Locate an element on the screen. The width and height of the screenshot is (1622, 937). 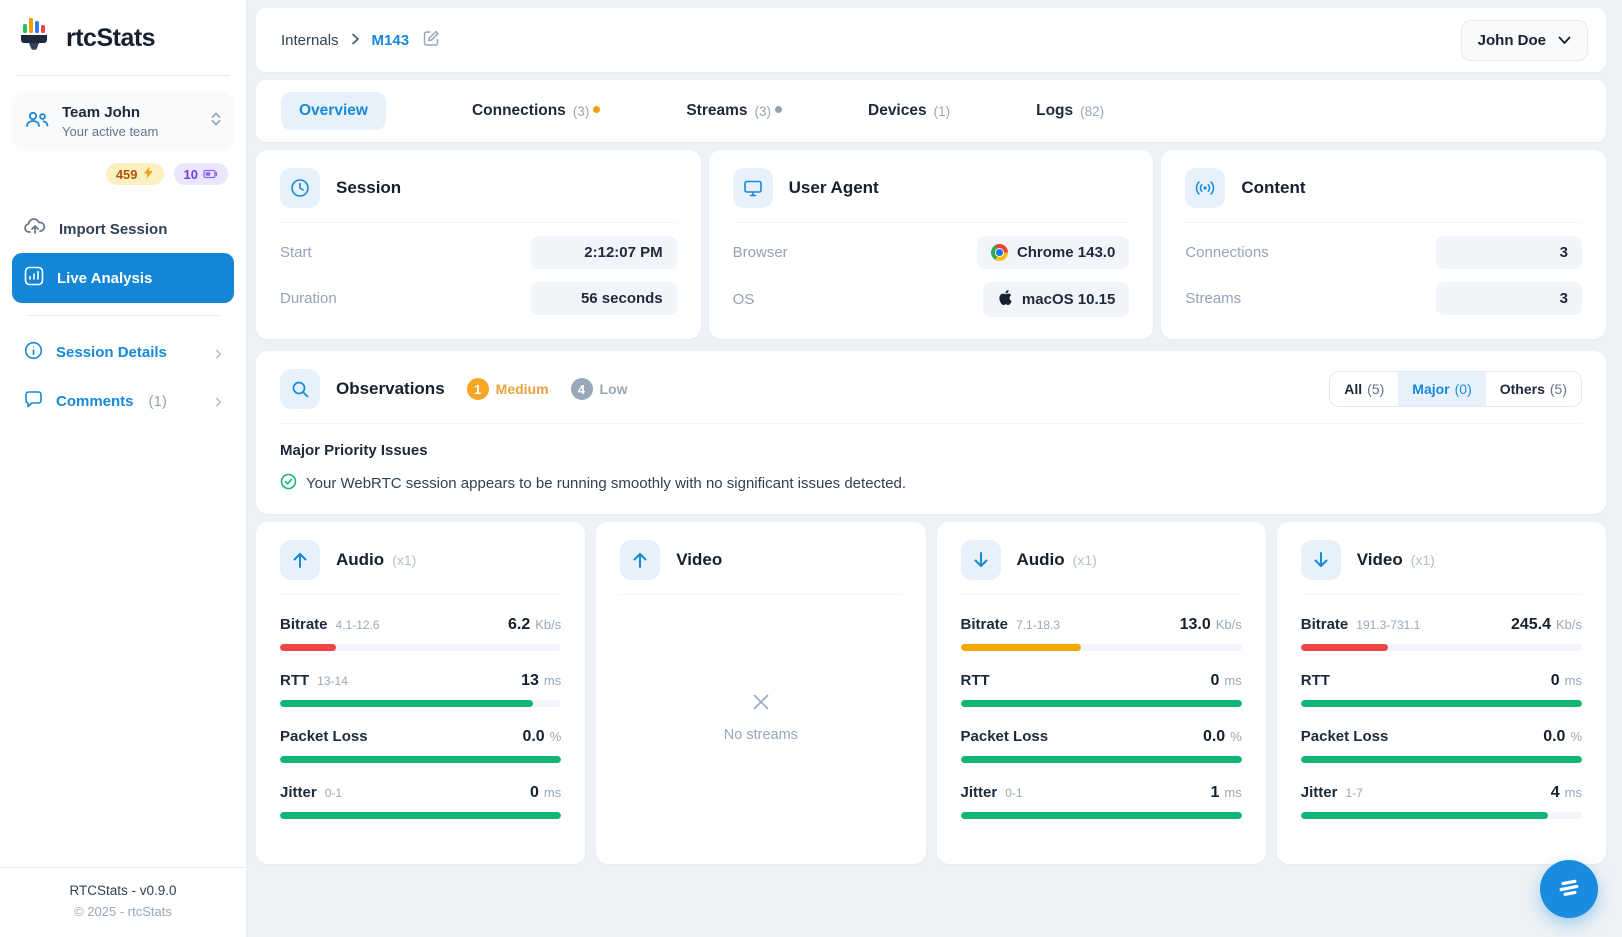
app-logo: rtcStats is located at coordinates (123, 37).